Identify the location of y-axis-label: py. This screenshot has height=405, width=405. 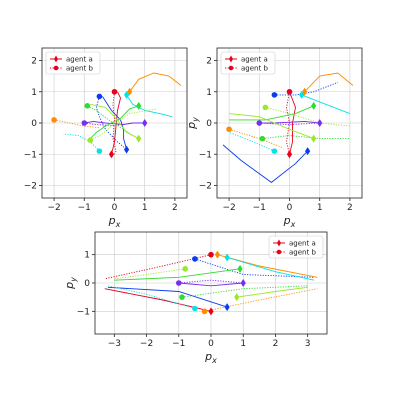
(70, 283).